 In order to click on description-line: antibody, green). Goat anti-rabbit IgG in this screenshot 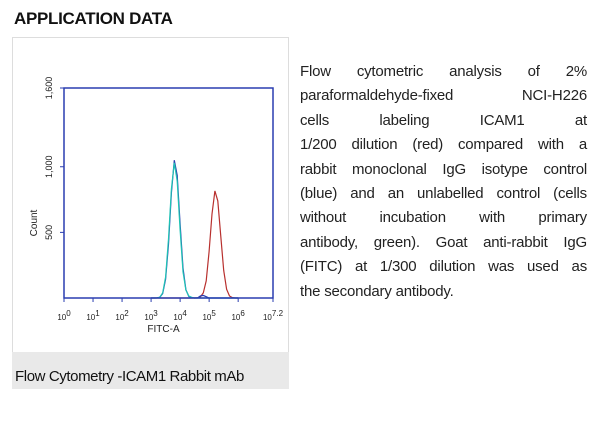, I will do `click(443, 242)`.